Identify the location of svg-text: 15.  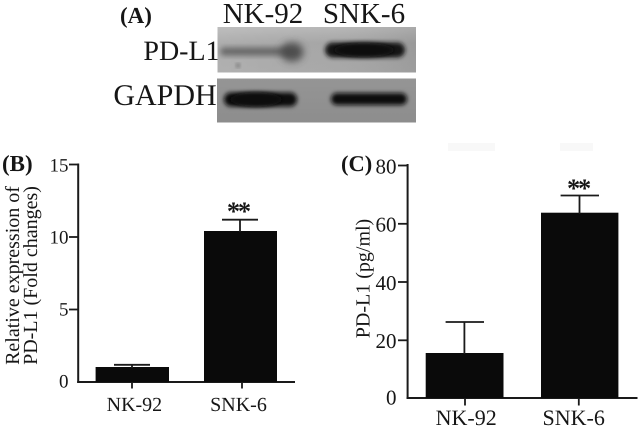
(59, 165).